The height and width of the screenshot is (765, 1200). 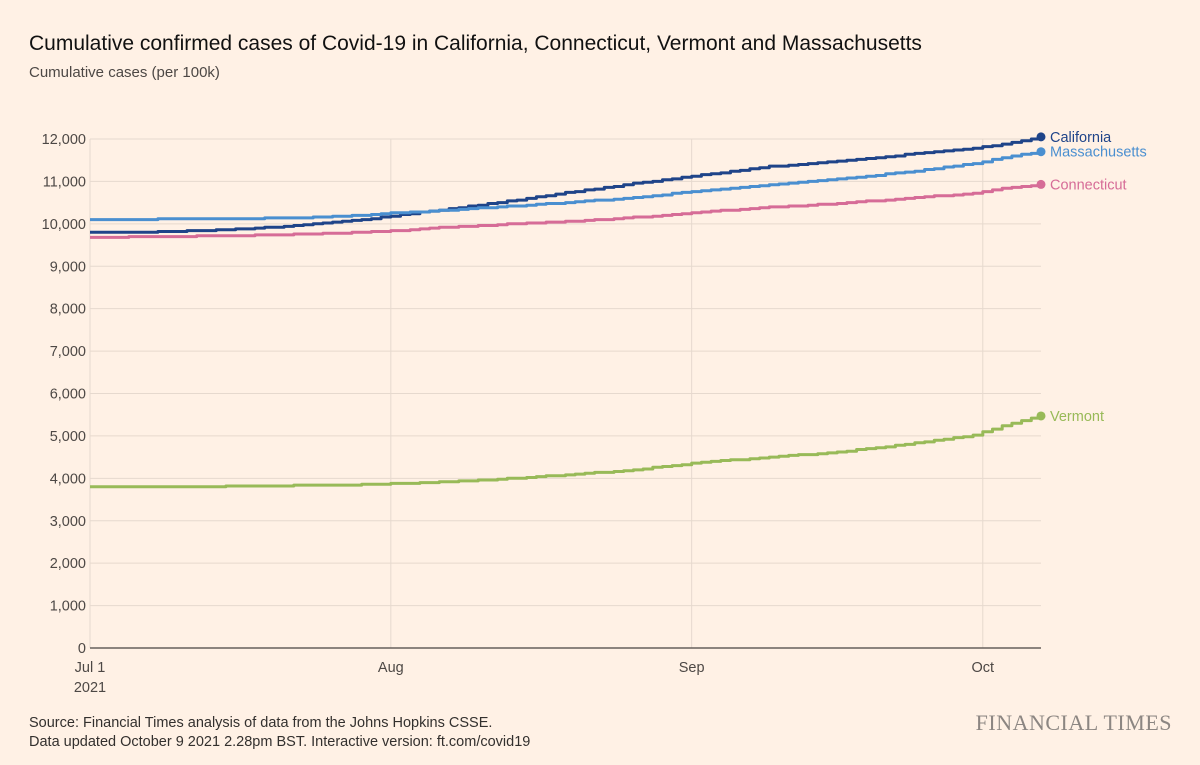 What do you see at coordinates (82, 649) in the screenshot?
I see `y-tick-label: 0` at bounding box center [82, 649].